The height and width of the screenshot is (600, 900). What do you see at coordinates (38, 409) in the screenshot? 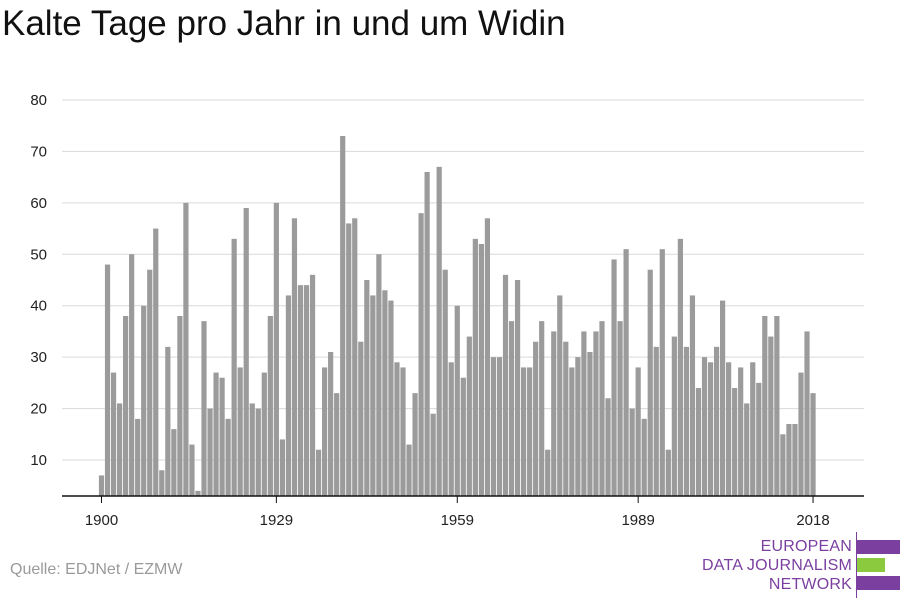
I see `y-tick-label: 20` at bounding box center [38, 409].